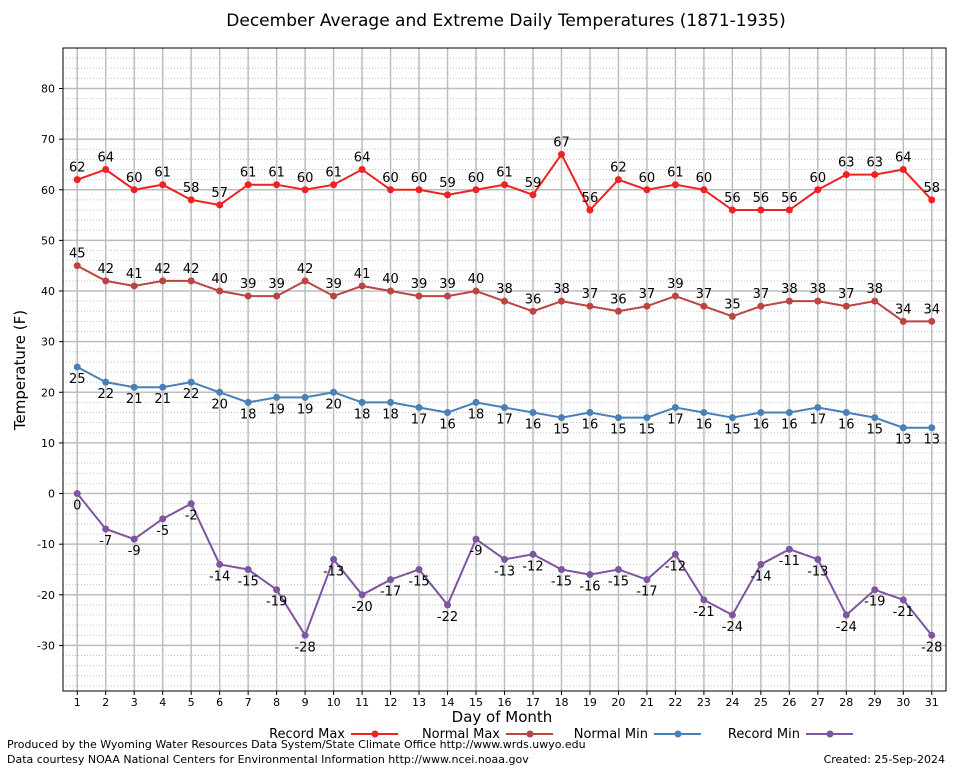 Image resolution: width=954 pixels, height=768 pixels. Describe the element at coordinates (476, 702) in the screenshot. I see `x-tick-label: 15` at that location.